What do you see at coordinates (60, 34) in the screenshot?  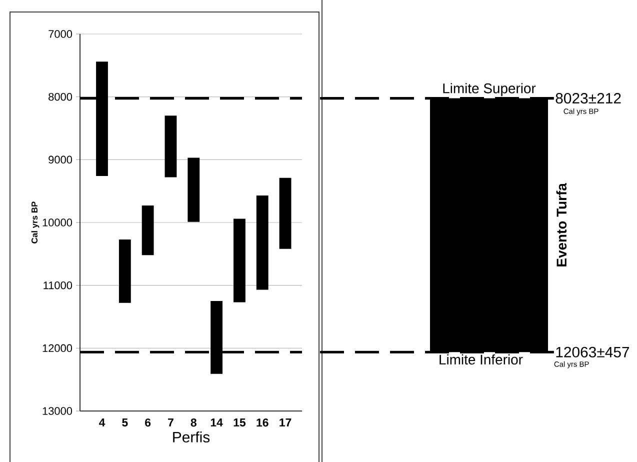 I see `y-tick-label: 7000` at bounding box center [60, 34].